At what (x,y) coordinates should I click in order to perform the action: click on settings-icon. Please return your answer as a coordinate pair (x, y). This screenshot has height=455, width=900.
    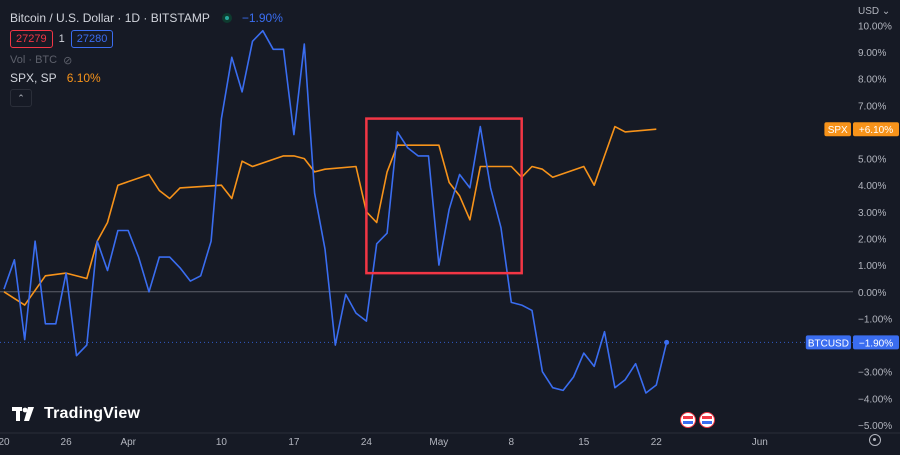
    Looking at the image, I should click on (875, 440).